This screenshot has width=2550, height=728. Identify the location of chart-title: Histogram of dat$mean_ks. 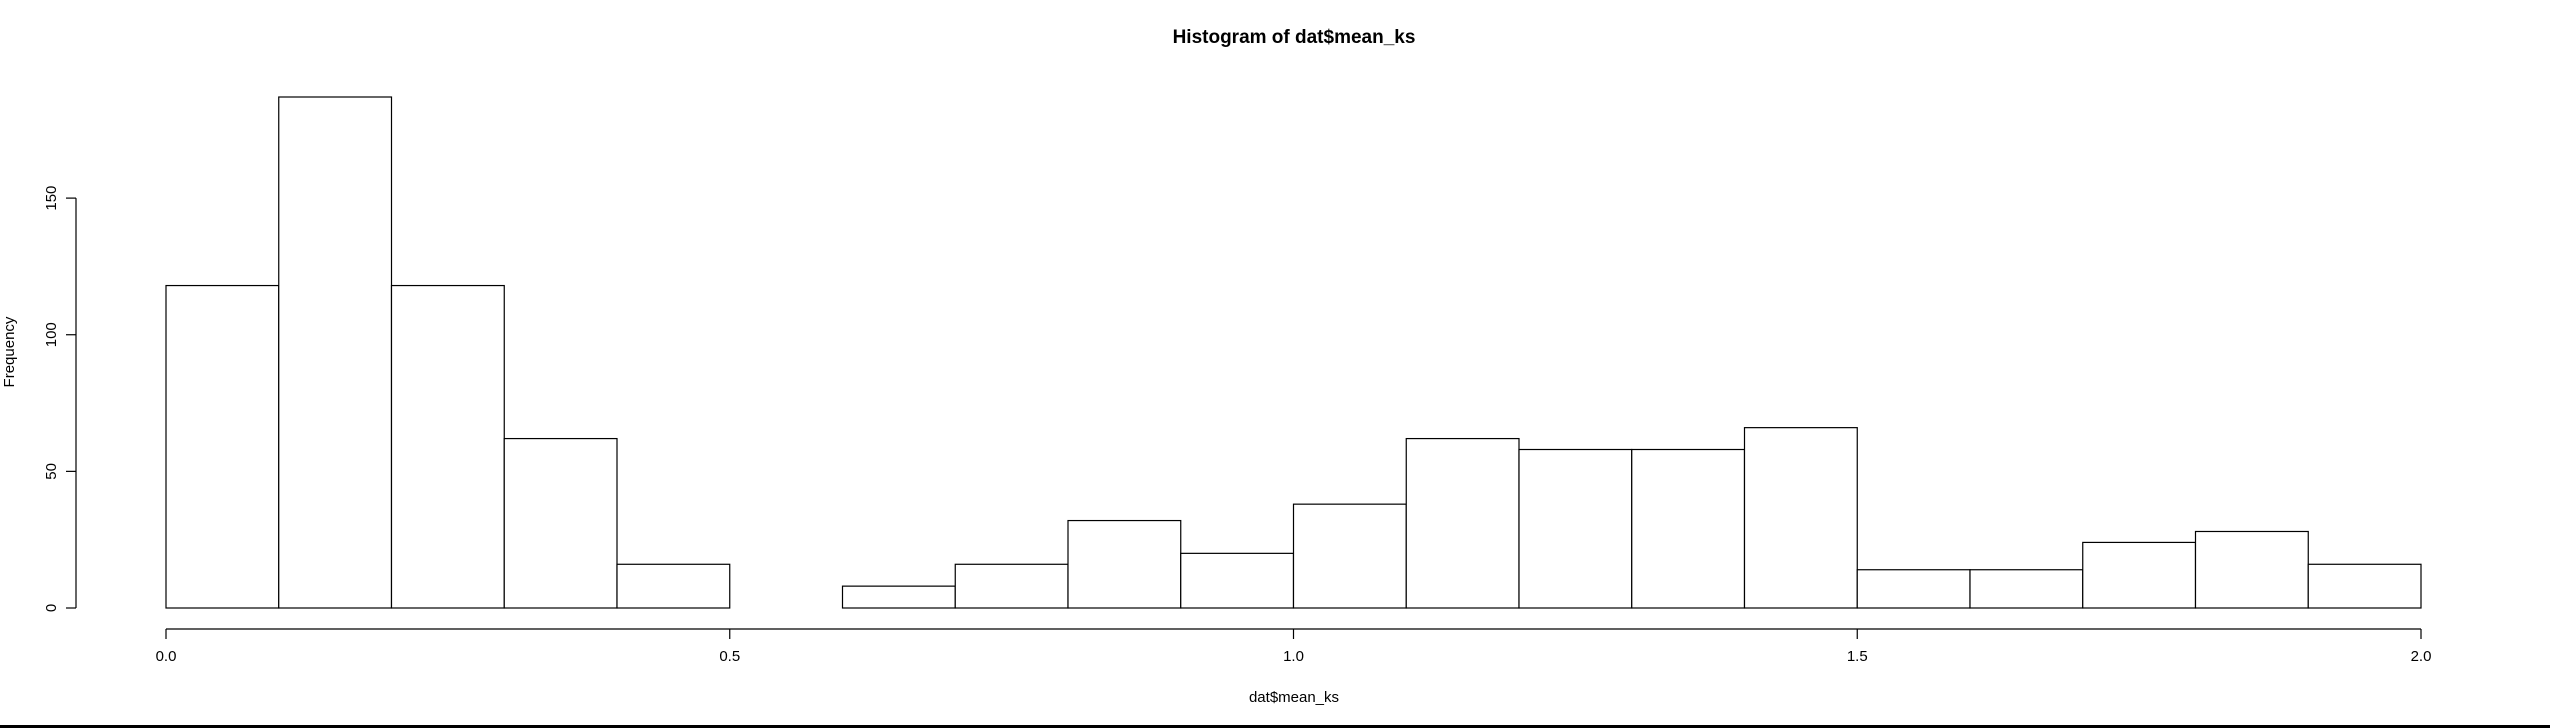
(1294, 37).